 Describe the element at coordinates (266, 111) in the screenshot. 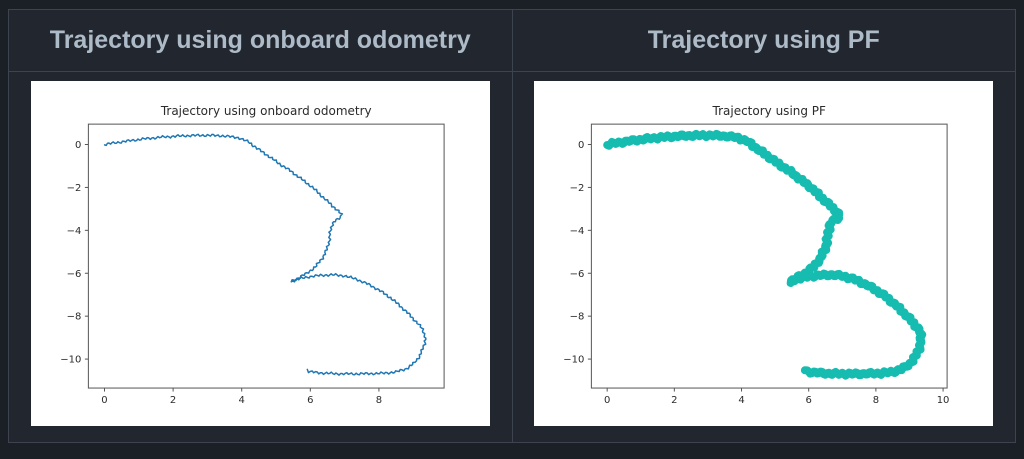

I see `plot-title: Trajectory using onboard odometry` at that location.